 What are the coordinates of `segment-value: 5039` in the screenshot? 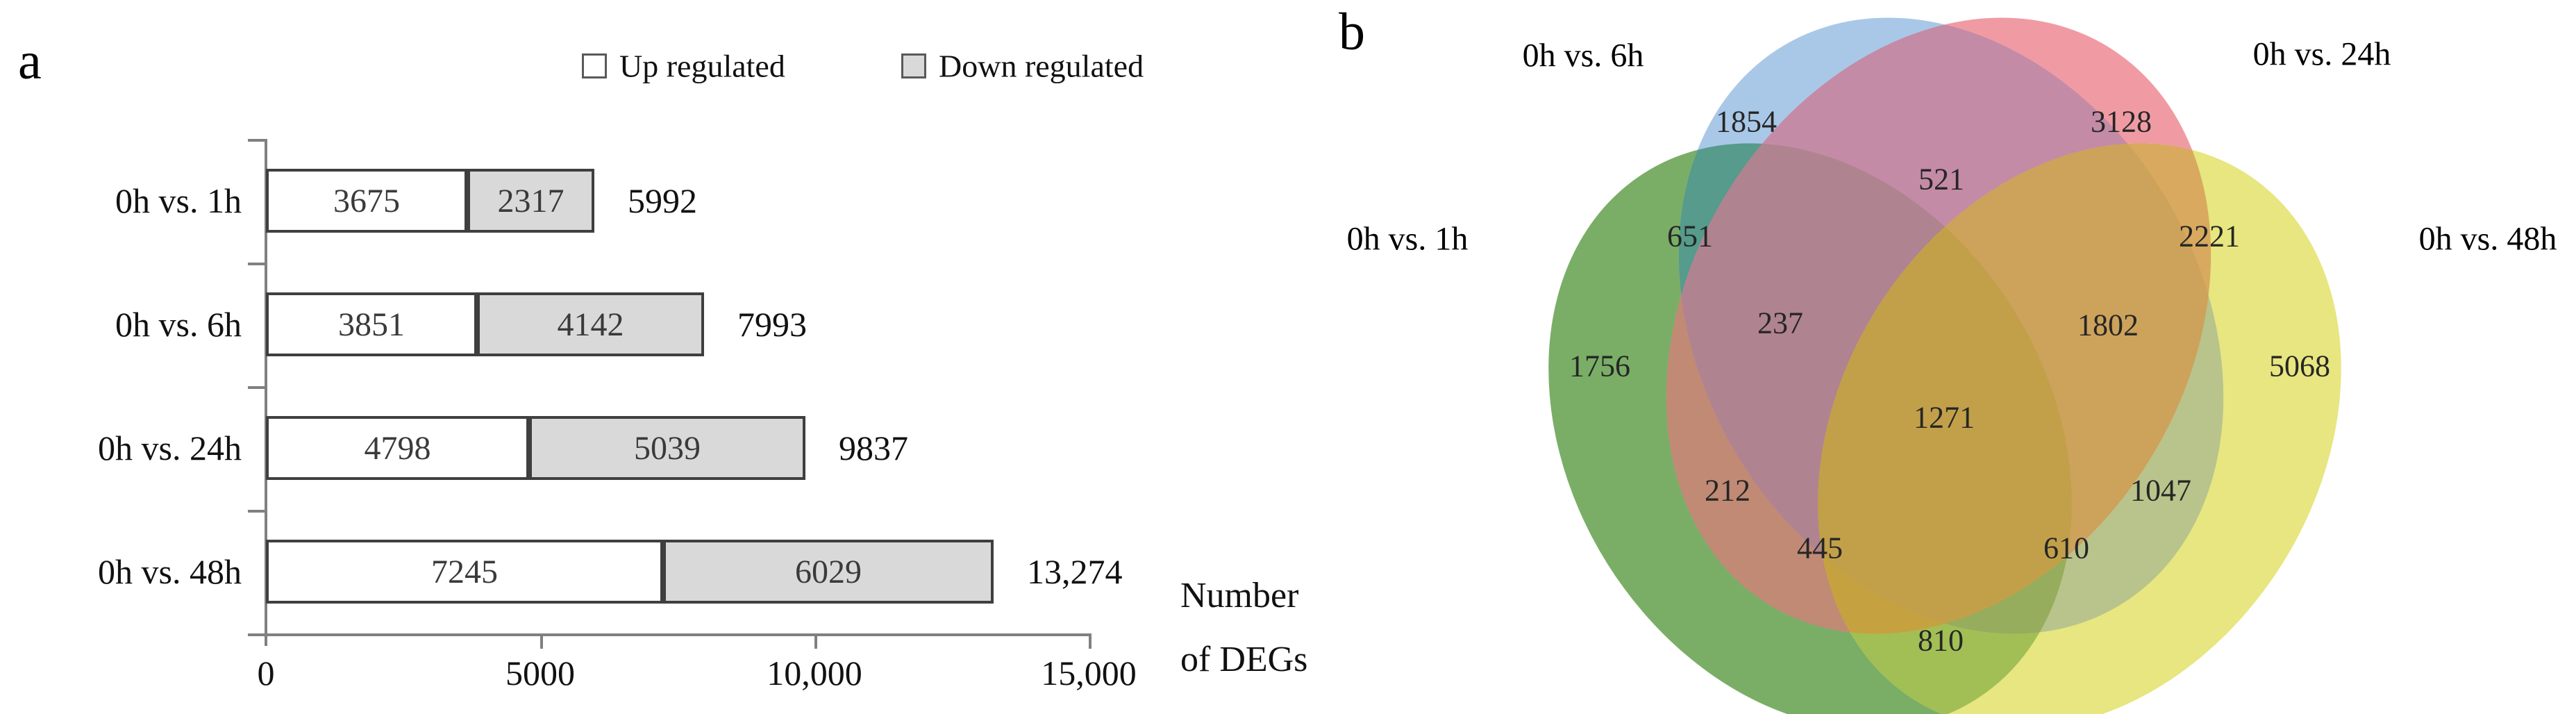 It's located at (667, 448).